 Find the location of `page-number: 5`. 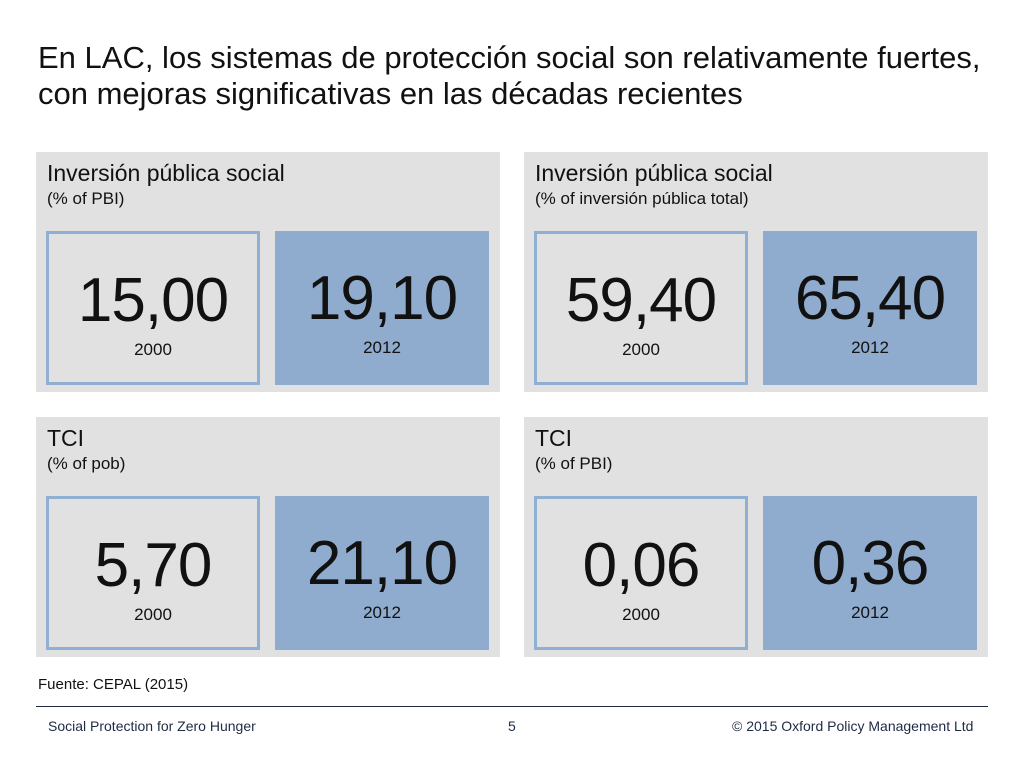

page-number: 5 is located at coordinates (512, 726).